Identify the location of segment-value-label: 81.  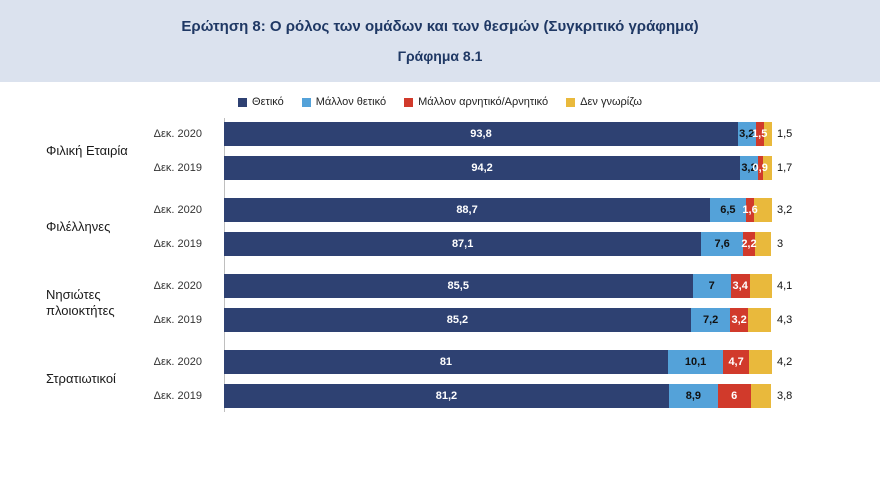
(446, 362).